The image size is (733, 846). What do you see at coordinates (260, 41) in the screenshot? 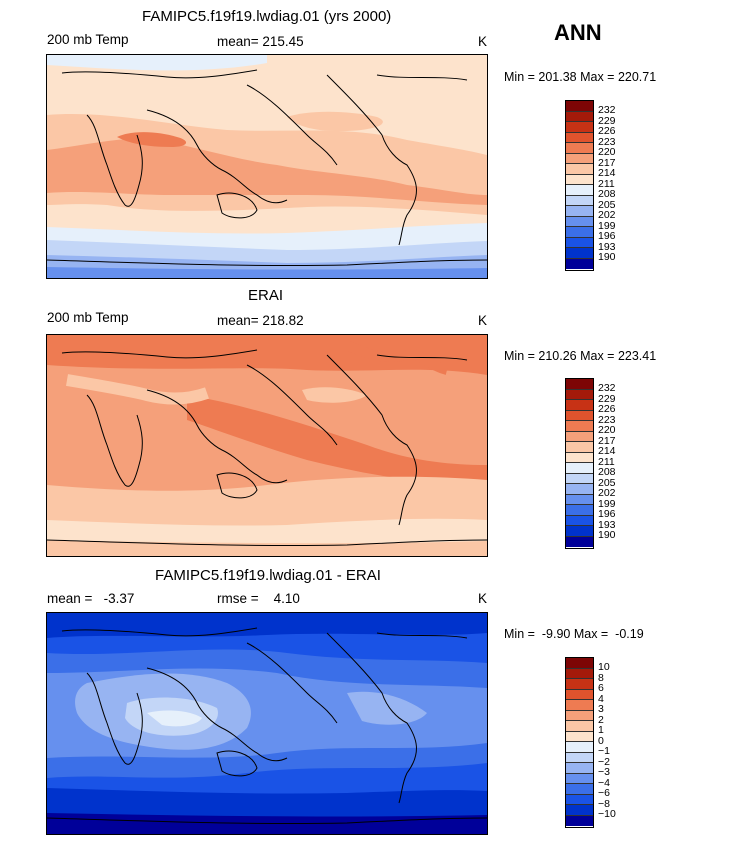
I see `panel1-mean-label: mean= 215.45` at bounding box center [260, 41].